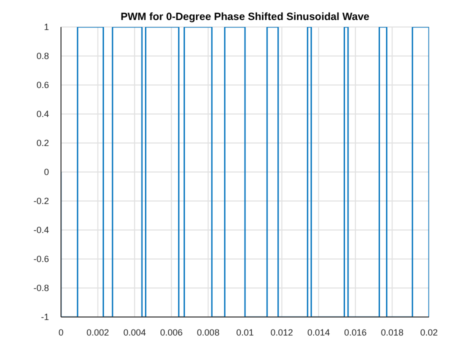 The height and width of the screenshot is (355, 474). I want to click on y-tick-label: 1, so click(46, 27).